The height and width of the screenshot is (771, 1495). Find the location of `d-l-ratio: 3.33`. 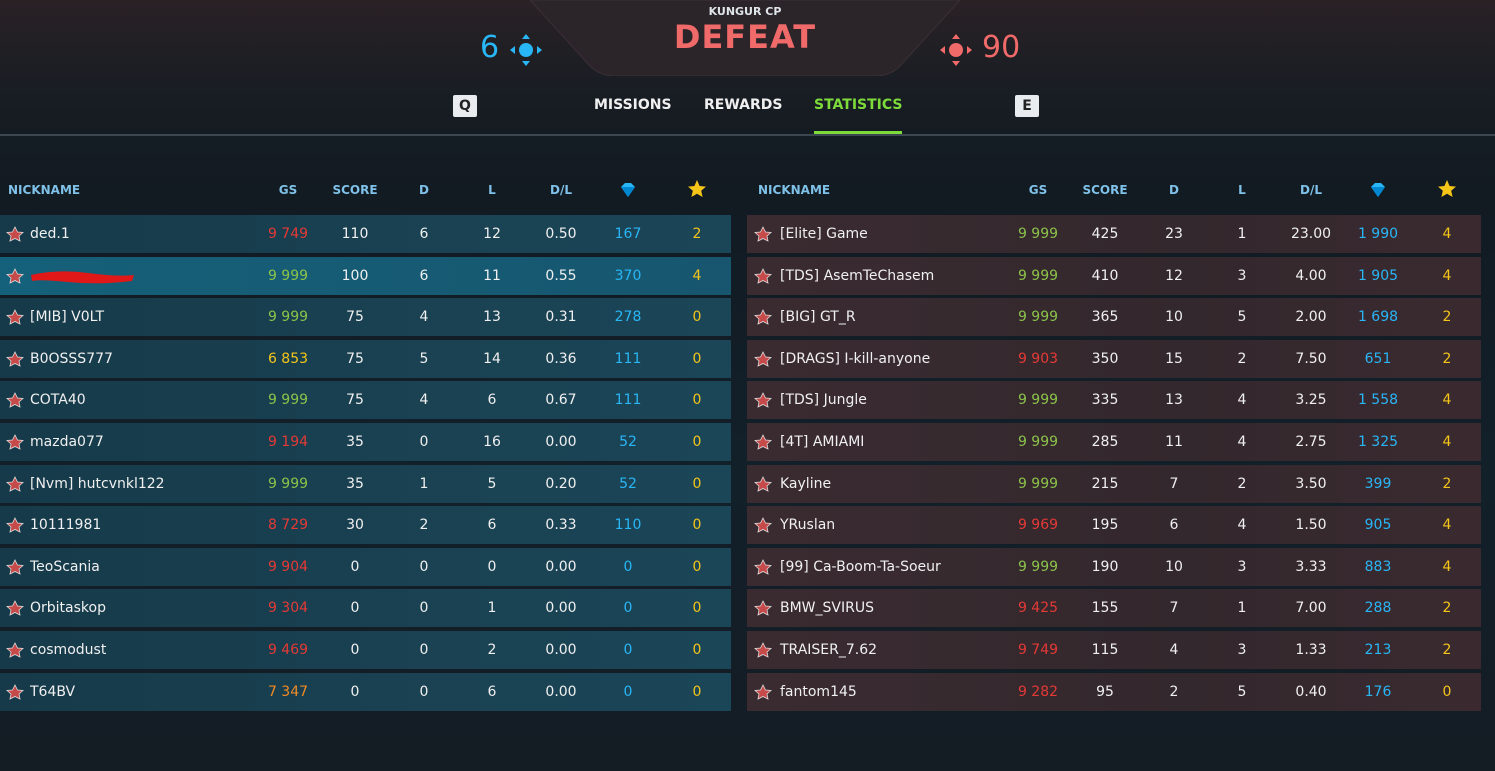

d-l-ratio: 3.33 is located at coordinates (1311, 566).